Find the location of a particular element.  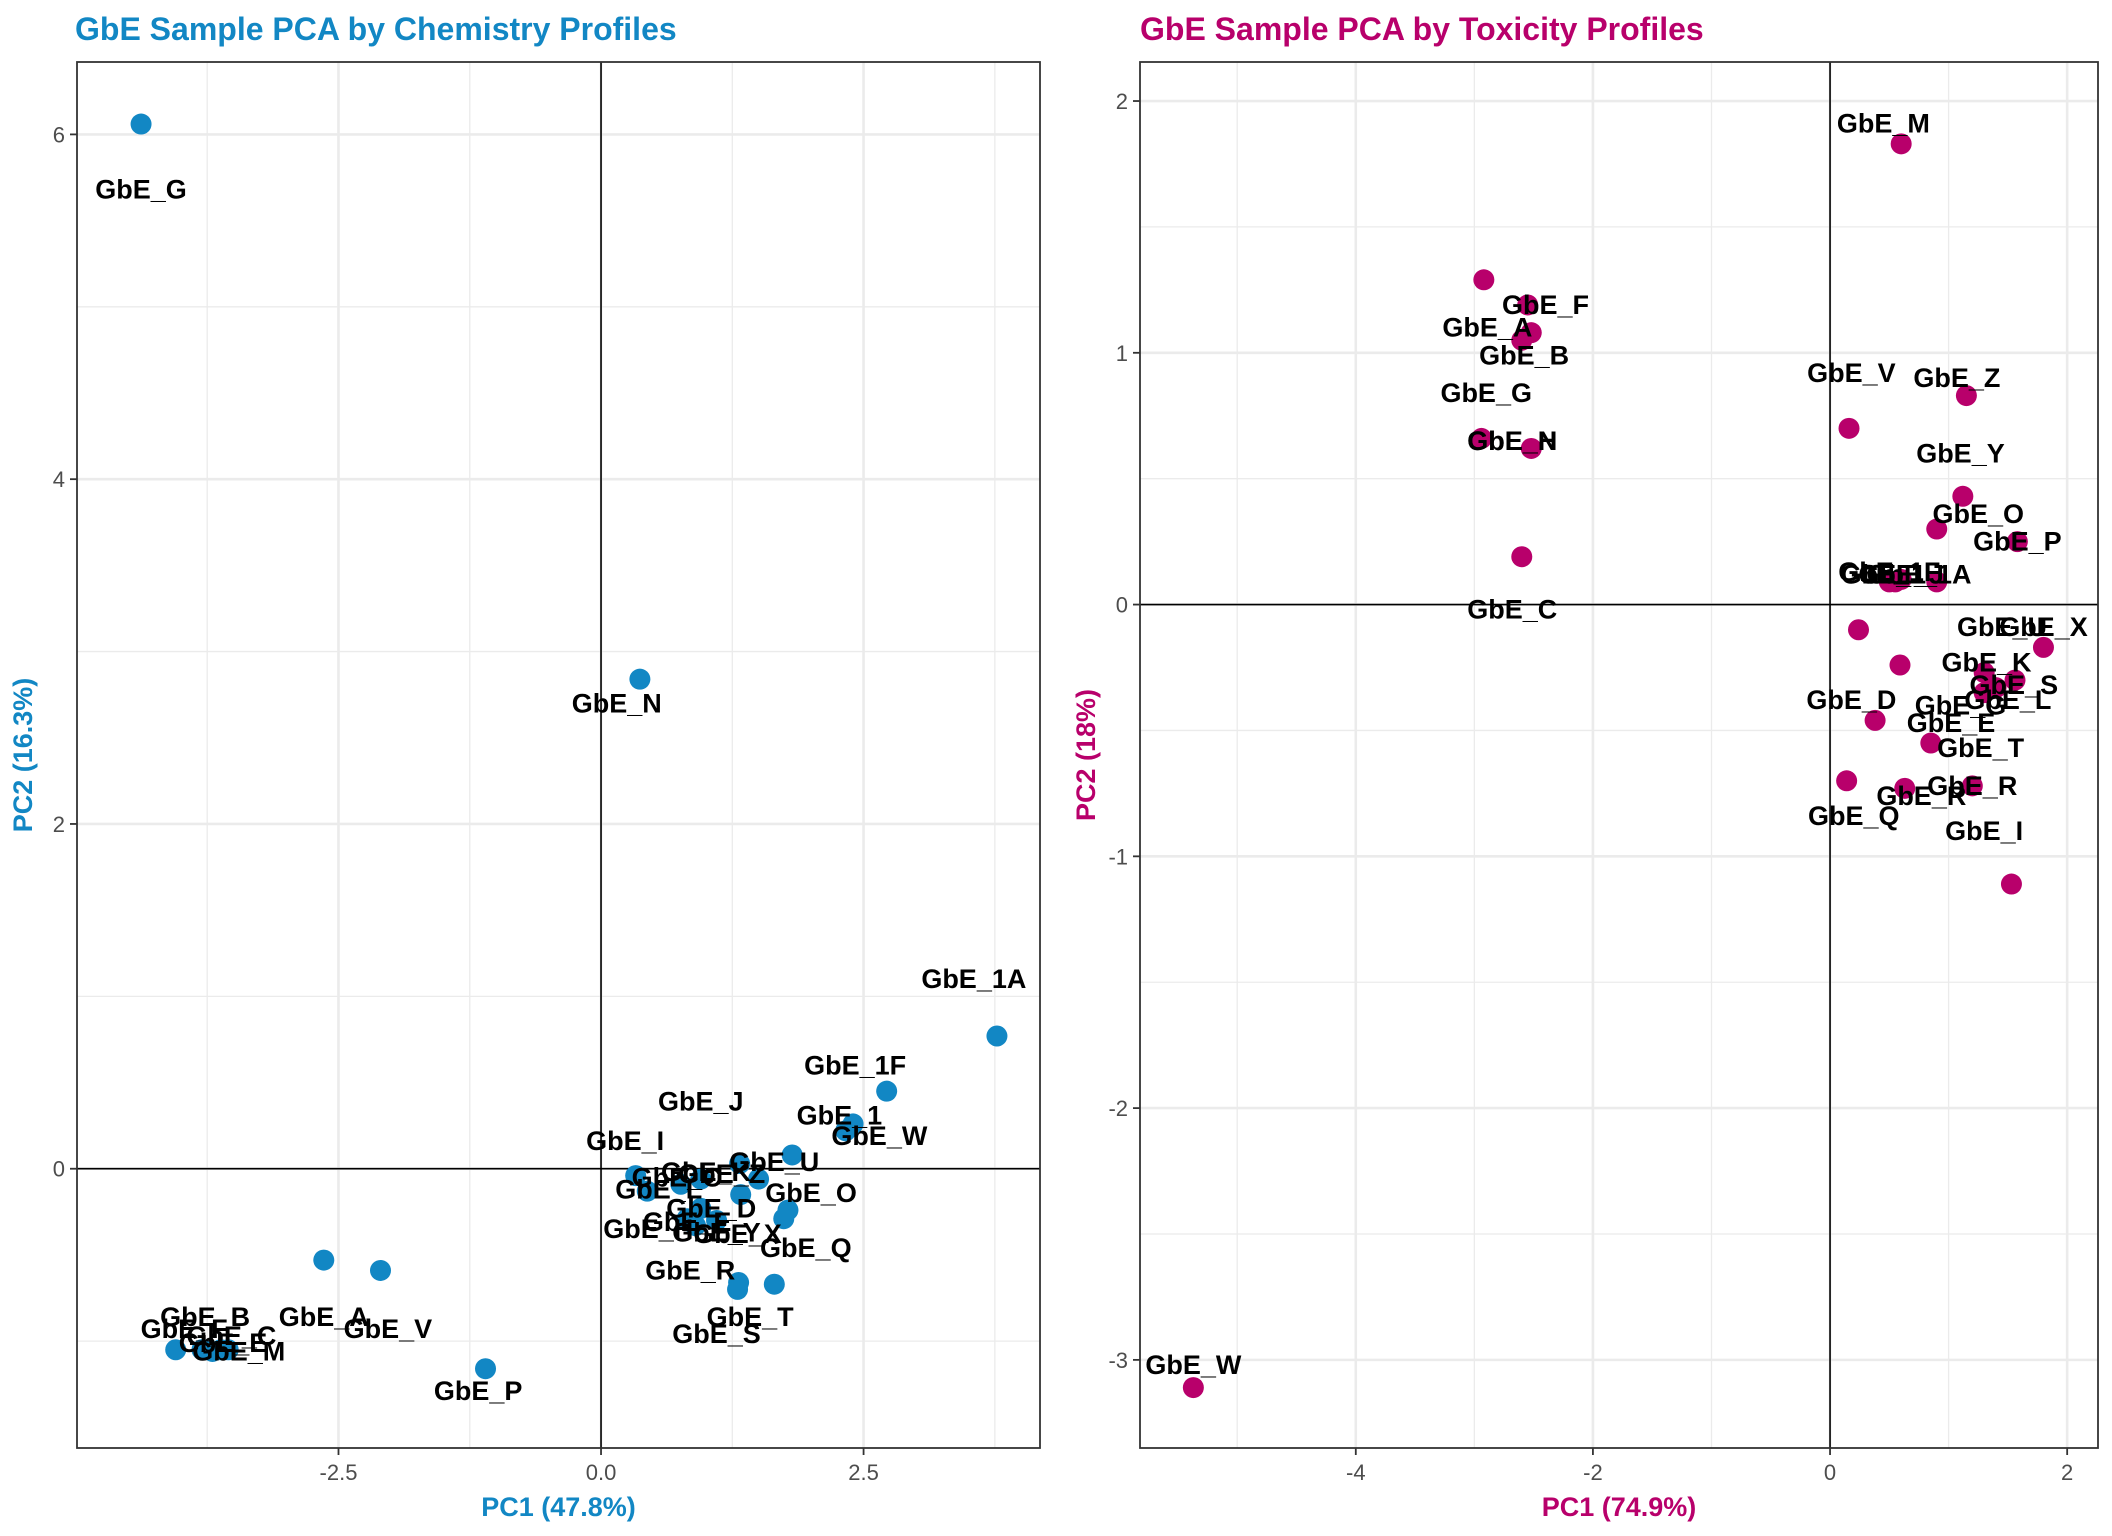

point-label: GbE_T is located at coordinates (751, 1317).